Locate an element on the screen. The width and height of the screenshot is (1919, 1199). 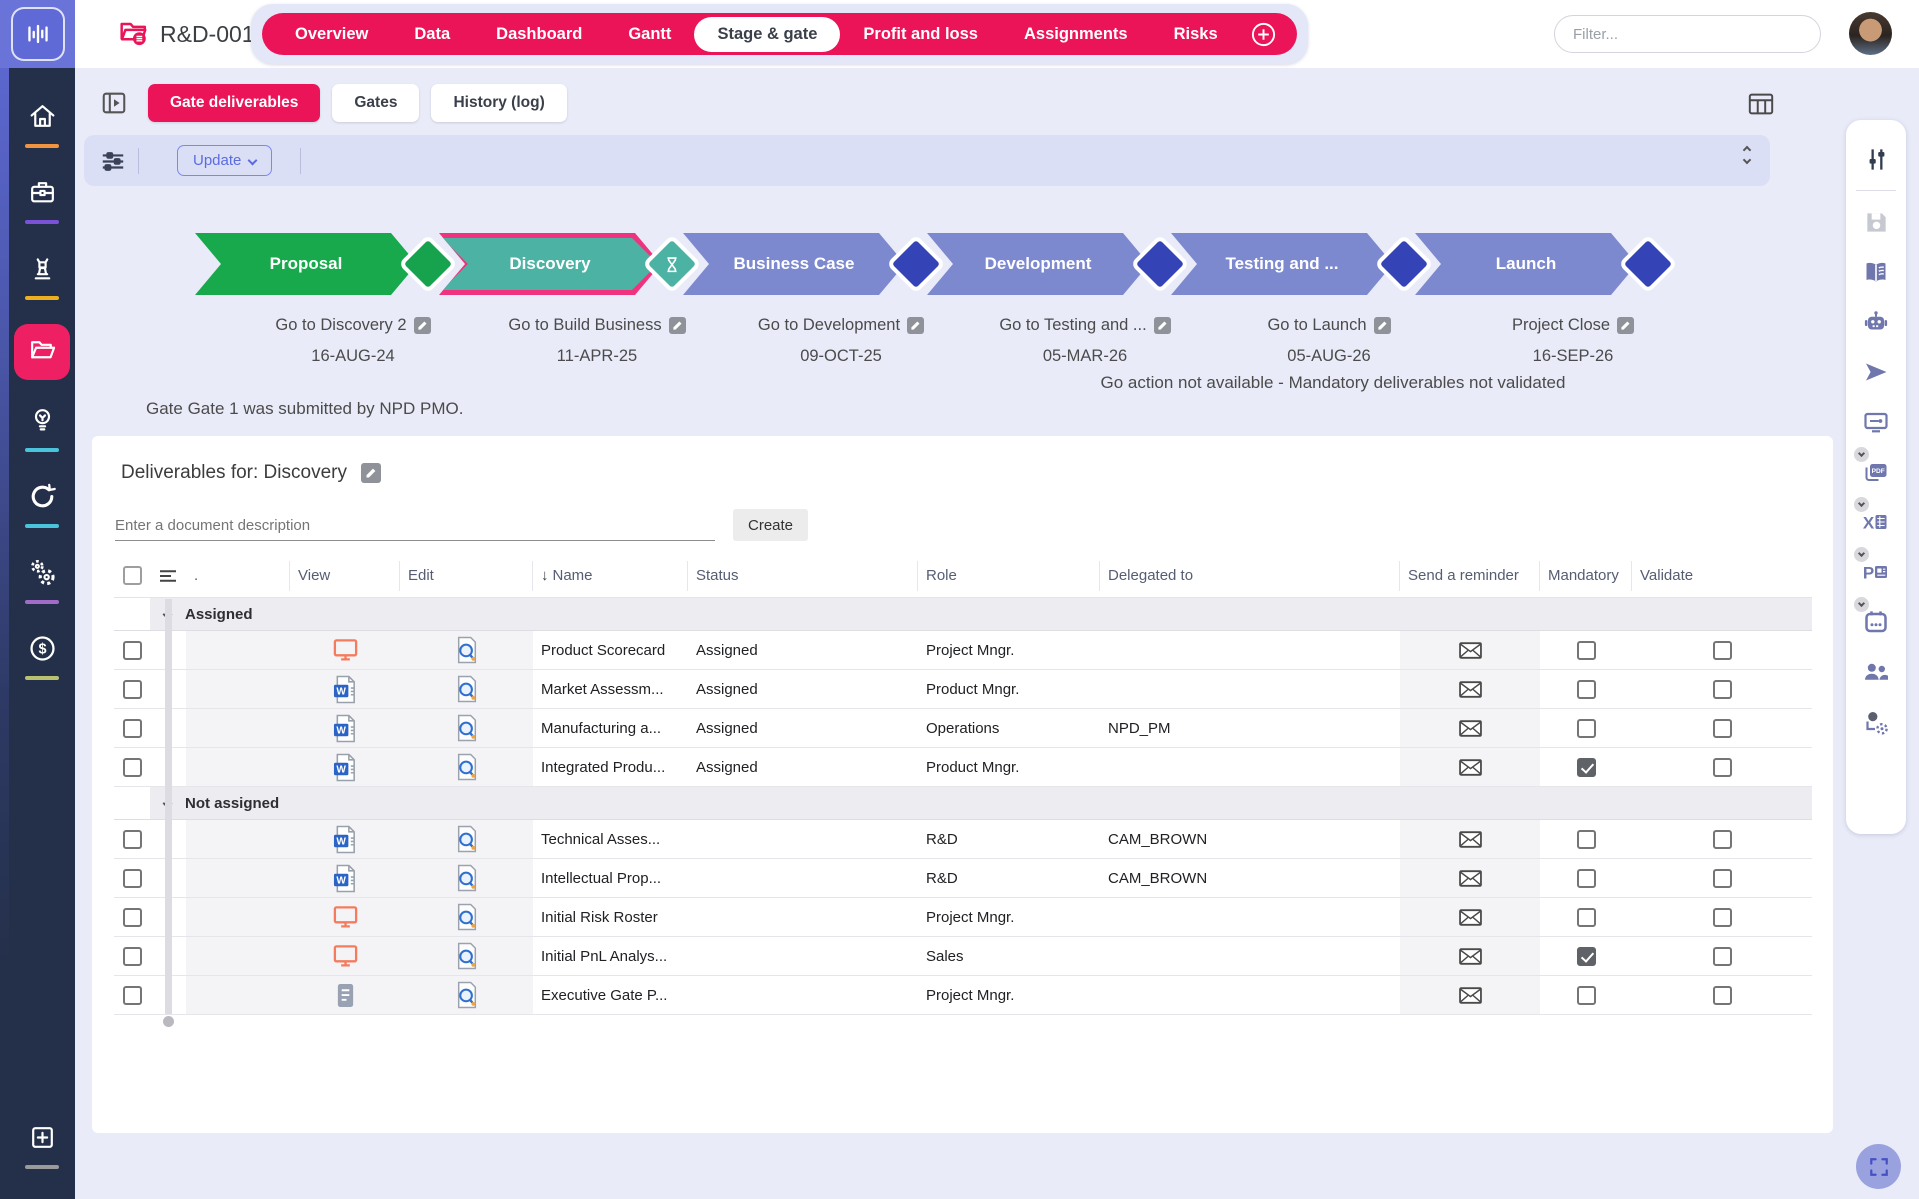
sidebar-item-projects-folder is located at coordinates (42, 352).